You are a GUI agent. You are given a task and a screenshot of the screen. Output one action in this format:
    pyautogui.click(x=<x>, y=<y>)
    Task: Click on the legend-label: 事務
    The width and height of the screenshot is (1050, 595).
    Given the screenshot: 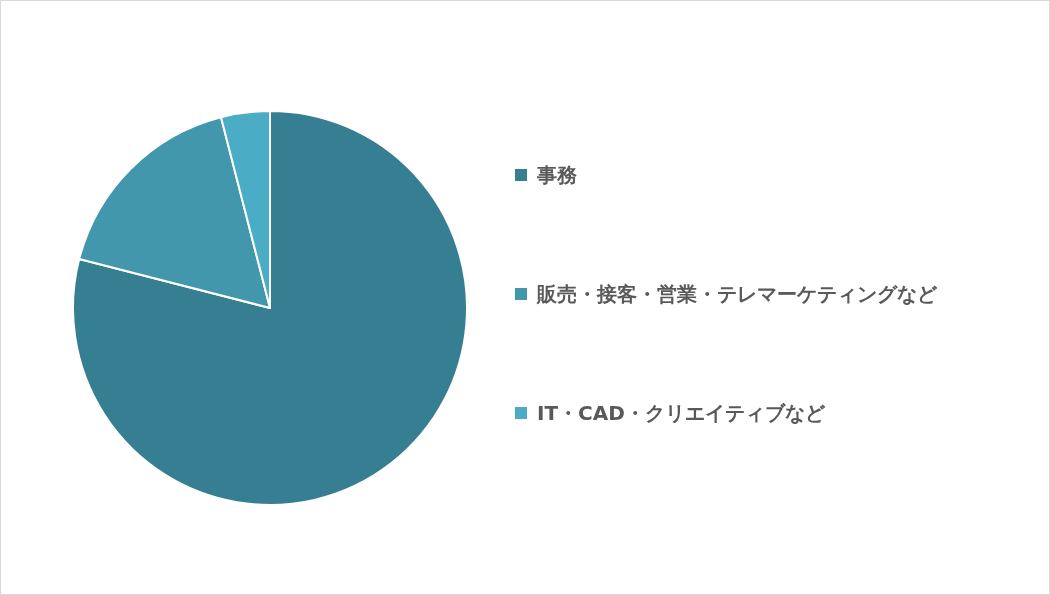 What is the action you would take?
    pyautogui.click(x=556, y=175)
    